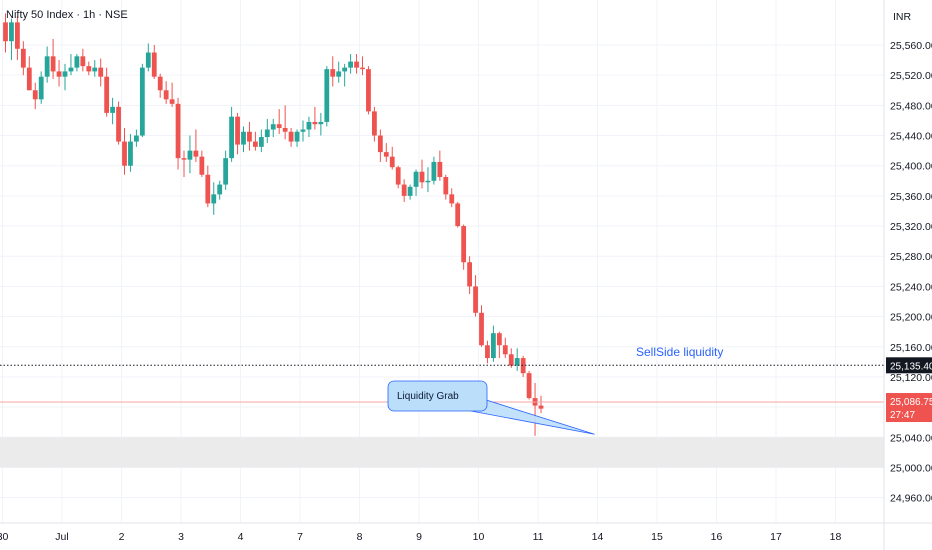 The height and width of the screenshot is (550, 932). I want to click on time-tick-label: 3, so click(181, 537).